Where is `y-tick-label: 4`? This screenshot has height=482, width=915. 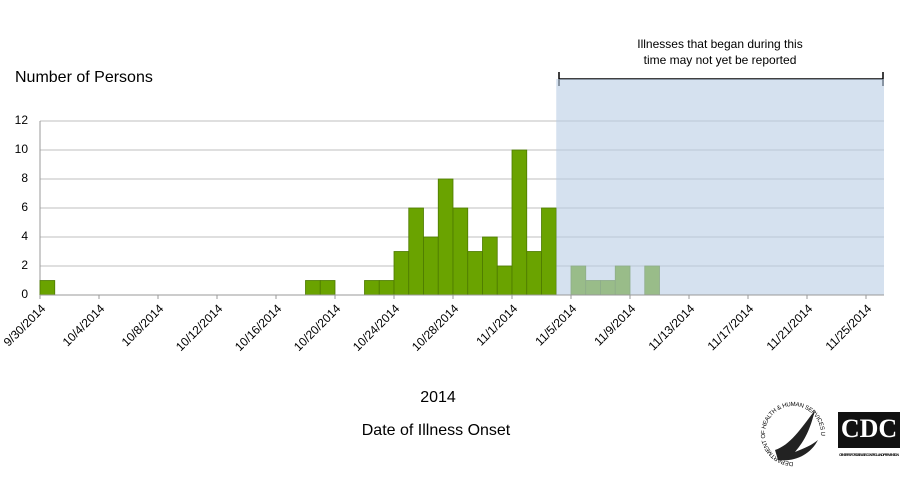
y-tick-label: 4 is located at coordinates (24, 236).